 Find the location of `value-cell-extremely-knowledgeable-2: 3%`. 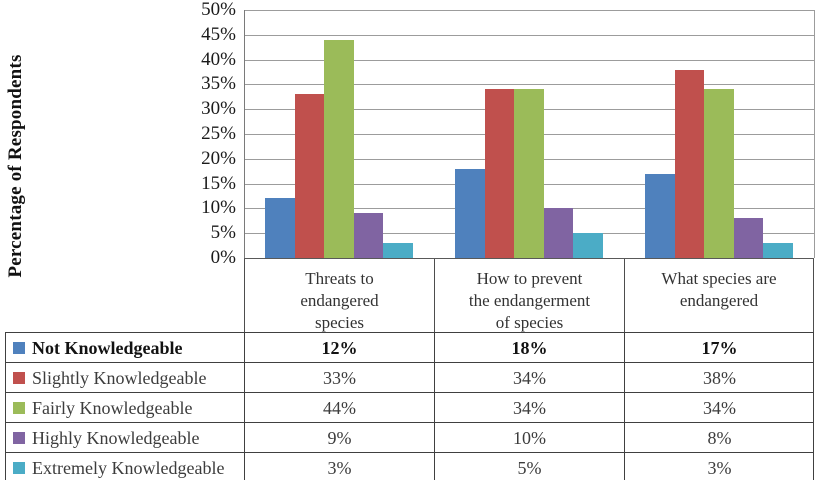

value-cell-extremely-knowledgeable-2: 3% is located at coordinates (719, 466).